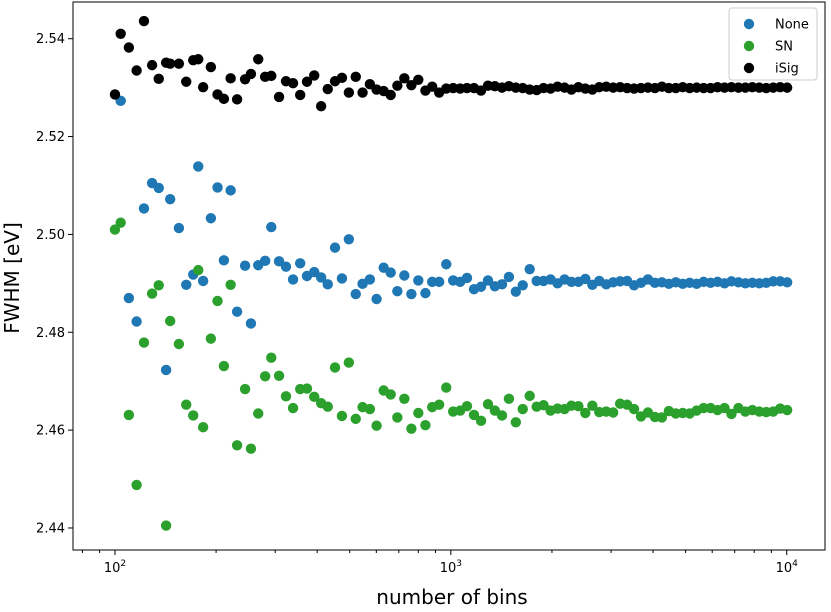  I want to click on y-tick-label: 2.50, so click(50, 235).